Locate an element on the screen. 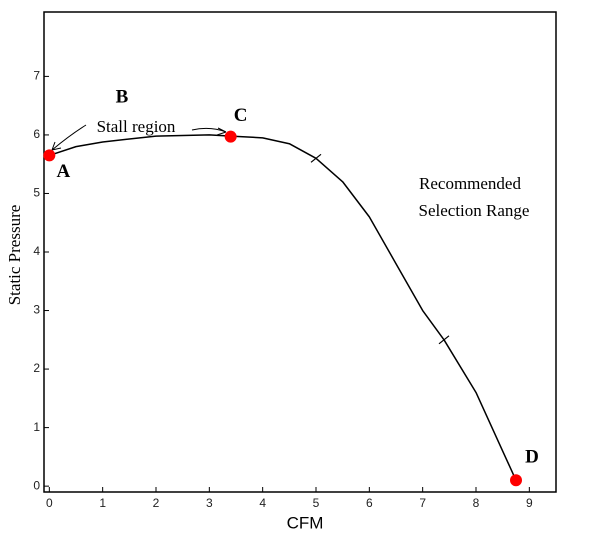 The image size is (600, 546). x-tick-label: 3 is located at coordinates (209, 503).